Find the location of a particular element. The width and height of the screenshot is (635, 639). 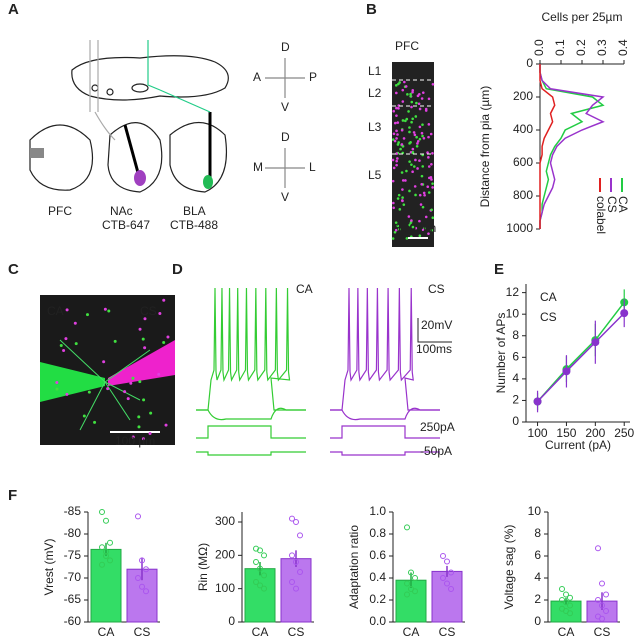

y-axis-label: Number of APs is located at coordinates (501, 353).